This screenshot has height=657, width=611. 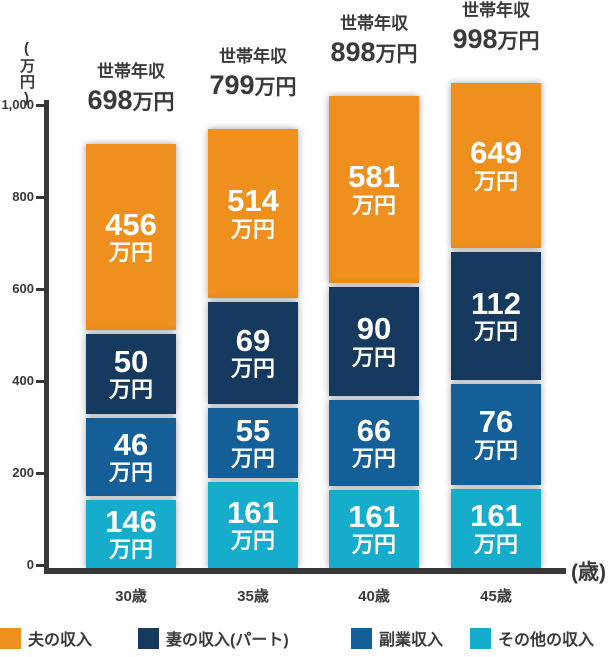 What do you see at coordinates (374, 189) in the screenshot?
I see `bar-segment-夫の収入: 581 万円` at bounding box center [374, 189].